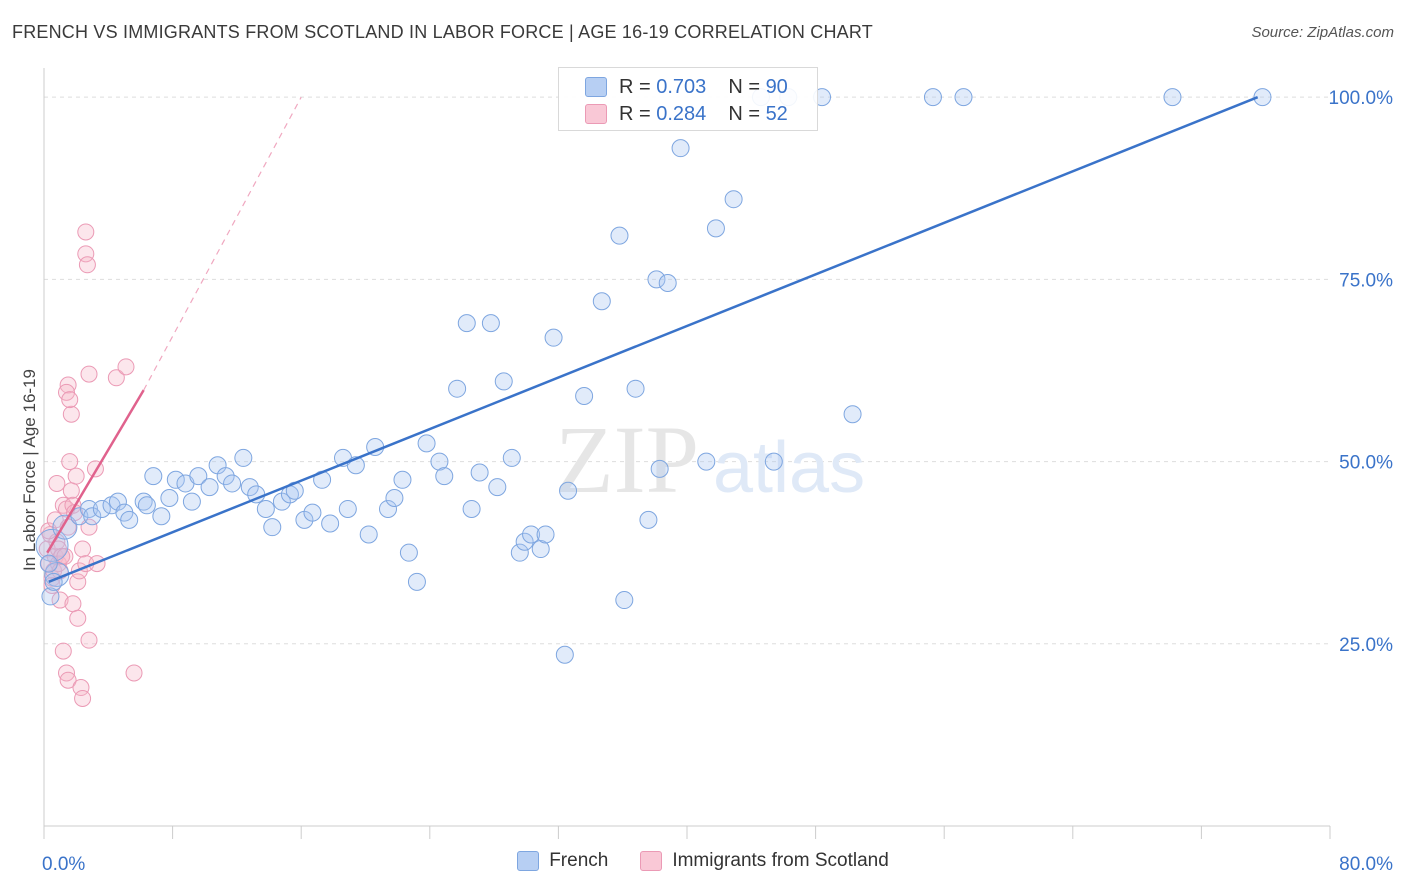  I want to click on legend-row-scotland: R = 0.284 N = 52, so click(686, 114).